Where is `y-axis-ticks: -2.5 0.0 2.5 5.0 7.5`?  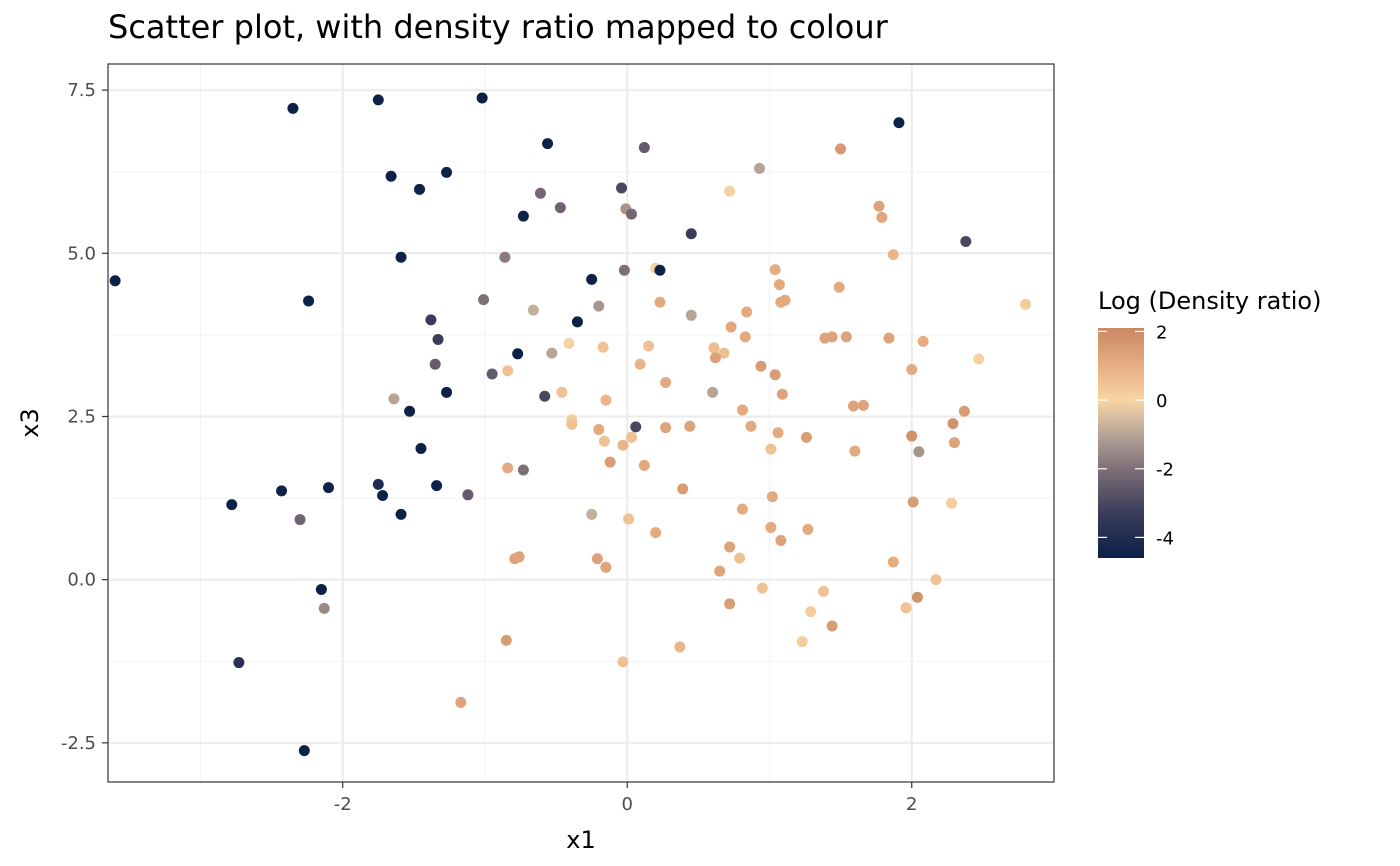 y-axis-ticks: -2.5 0.0 2.5 5.0 7.5 is located at coordinates (84, 417).